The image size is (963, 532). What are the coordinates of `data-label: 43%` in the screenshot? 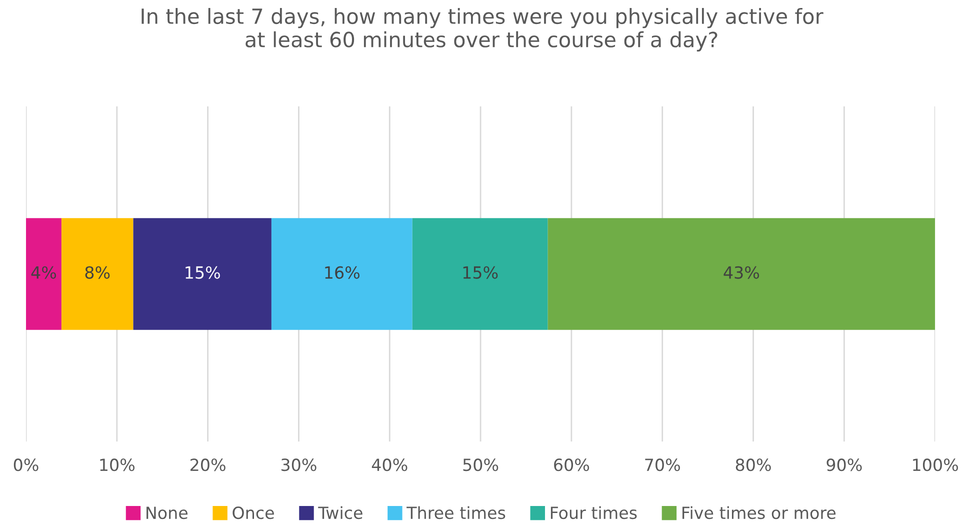 It's located at (742, 272).